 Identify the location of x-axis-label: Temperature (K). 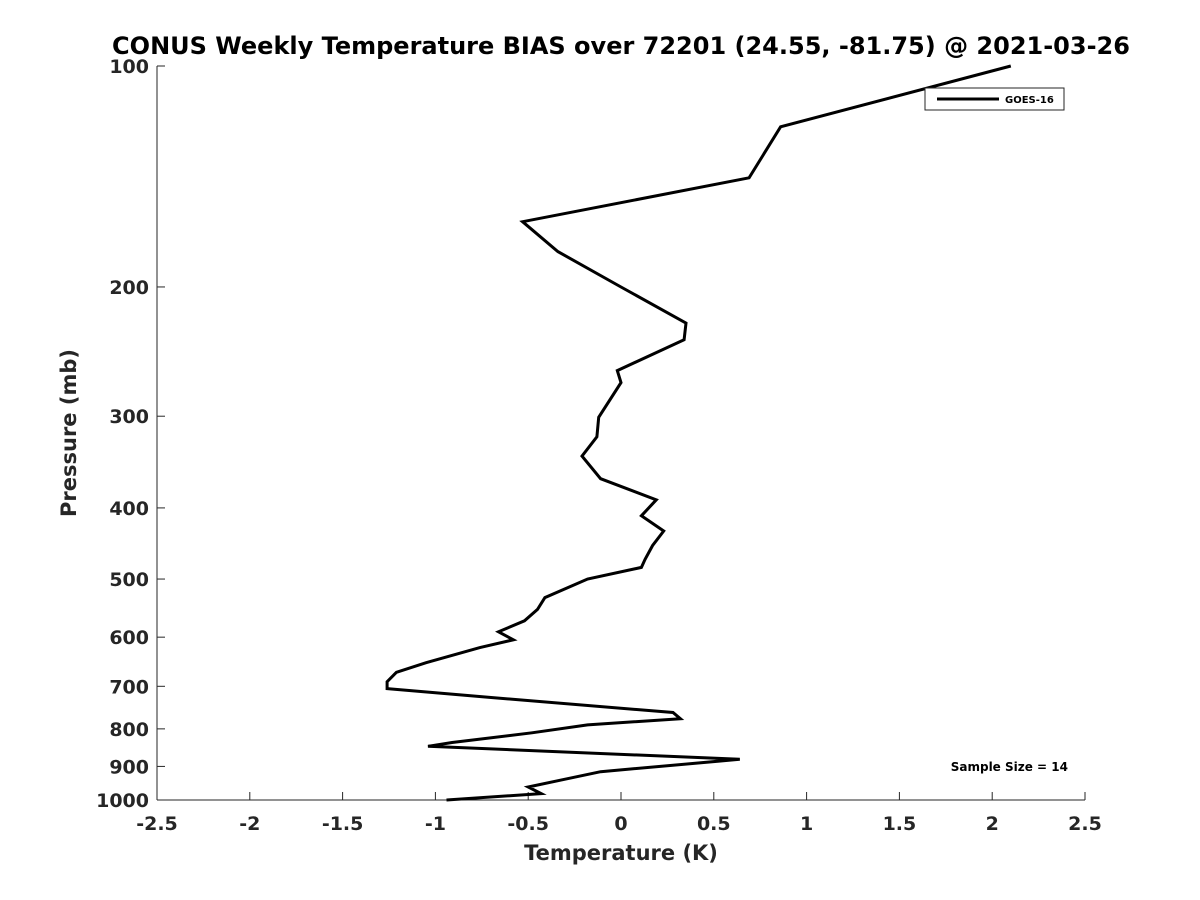
(621, 853).